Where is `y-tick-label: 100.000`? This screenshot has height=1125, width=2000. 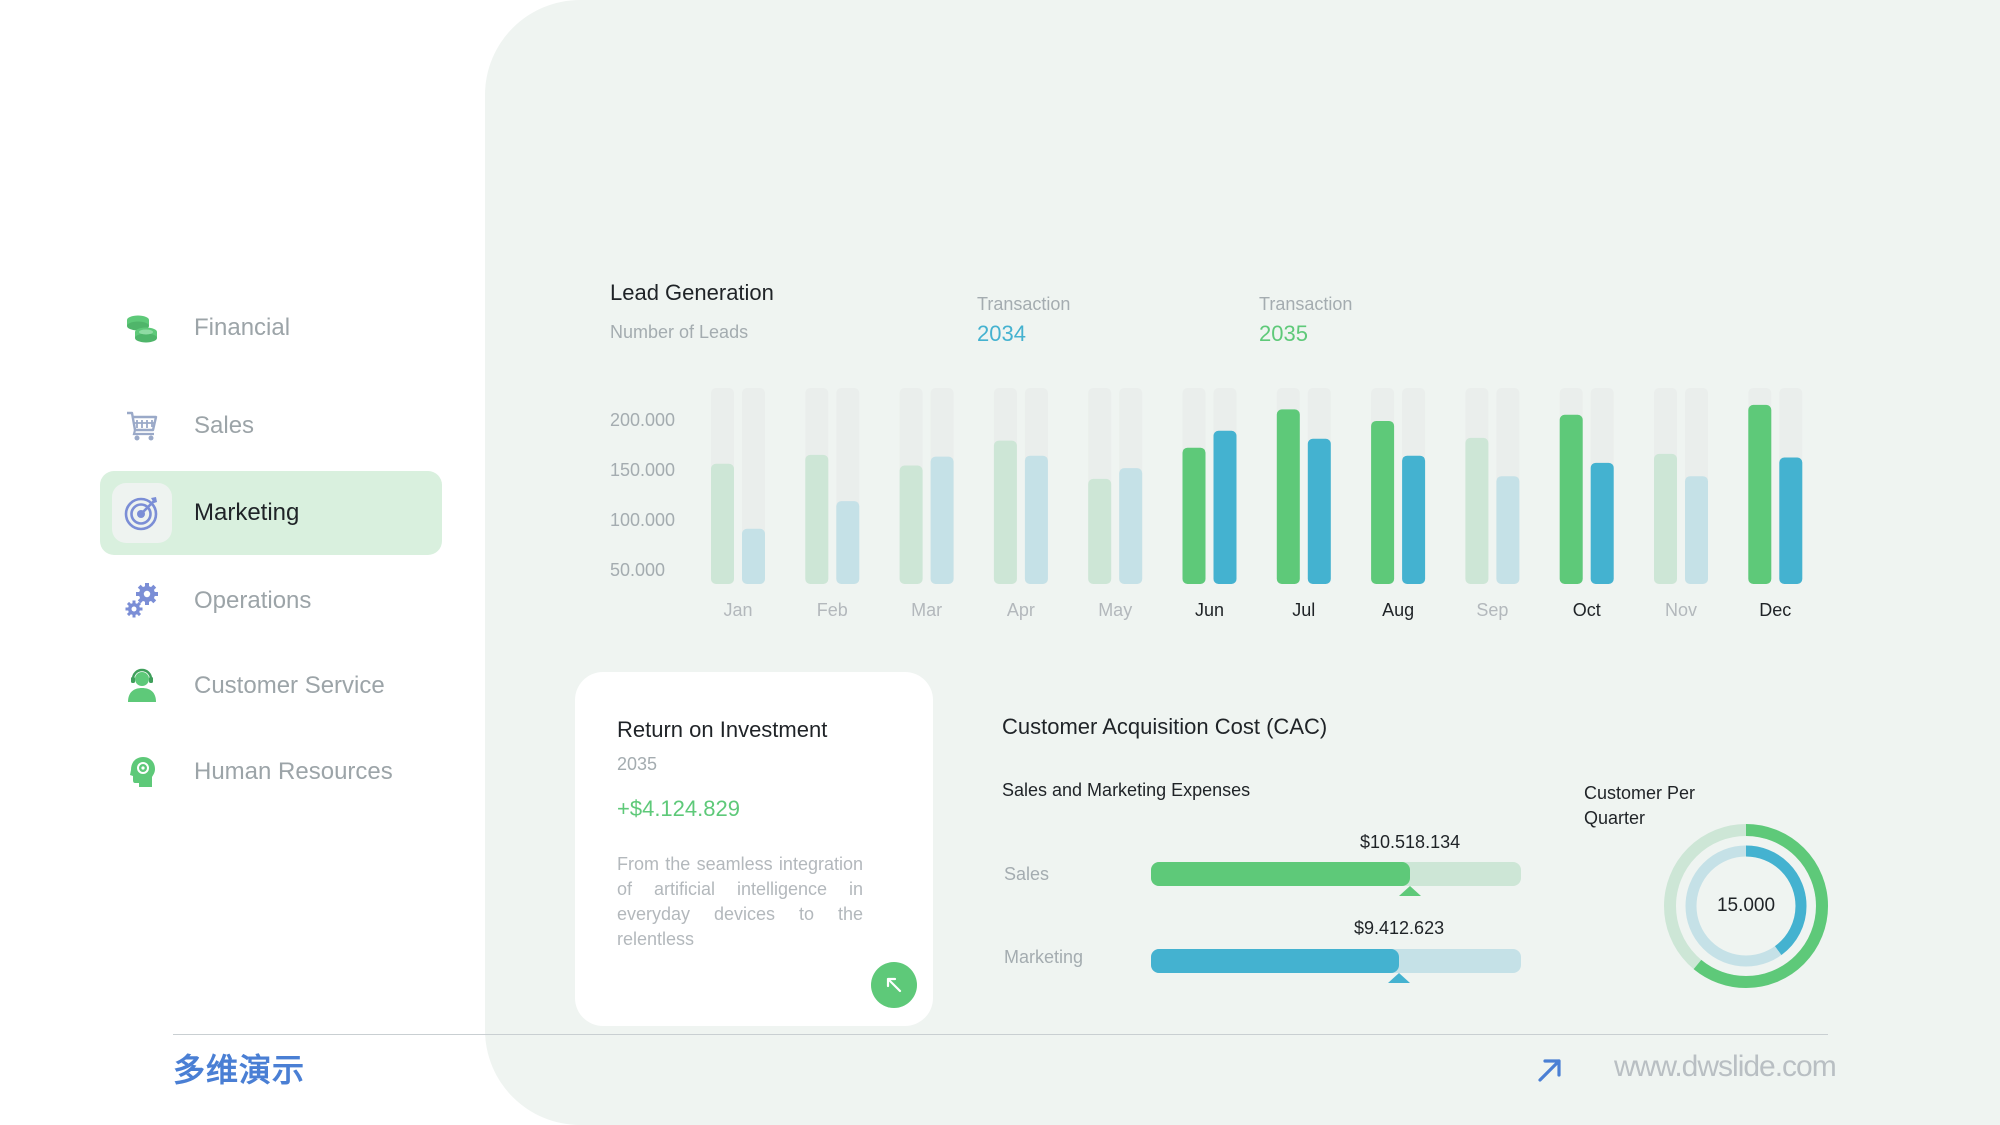
y-tick-label: 100.000 is located at coordinates (643, 520).